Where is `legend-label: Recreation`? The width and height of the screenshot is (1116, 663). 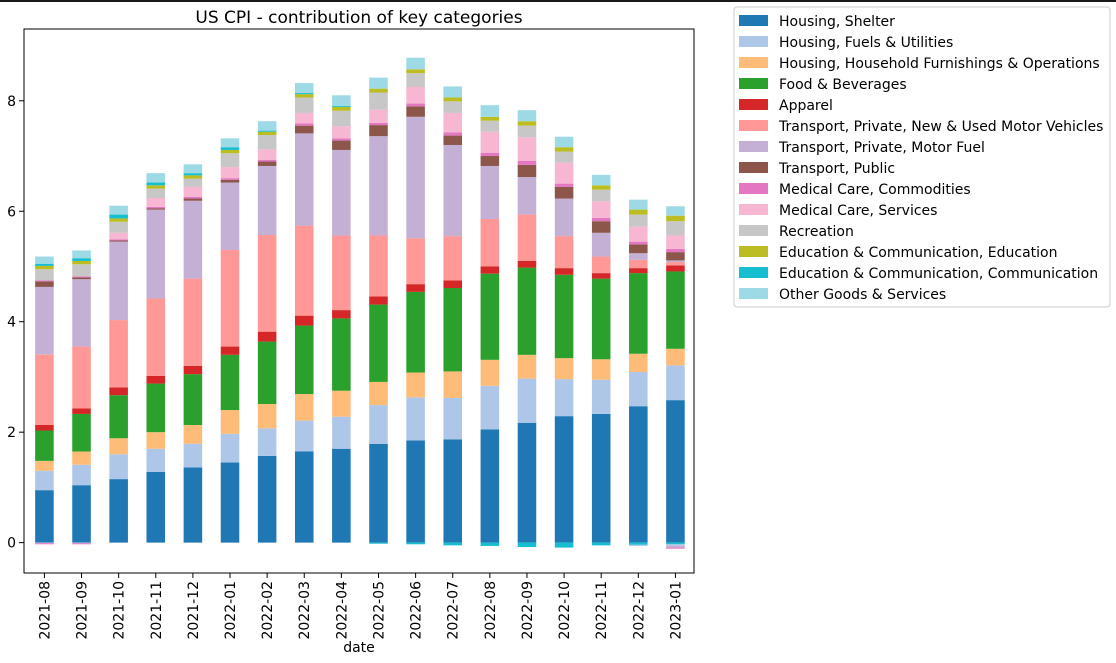 legend-label: Recreation is located at coordinates (816, 232).